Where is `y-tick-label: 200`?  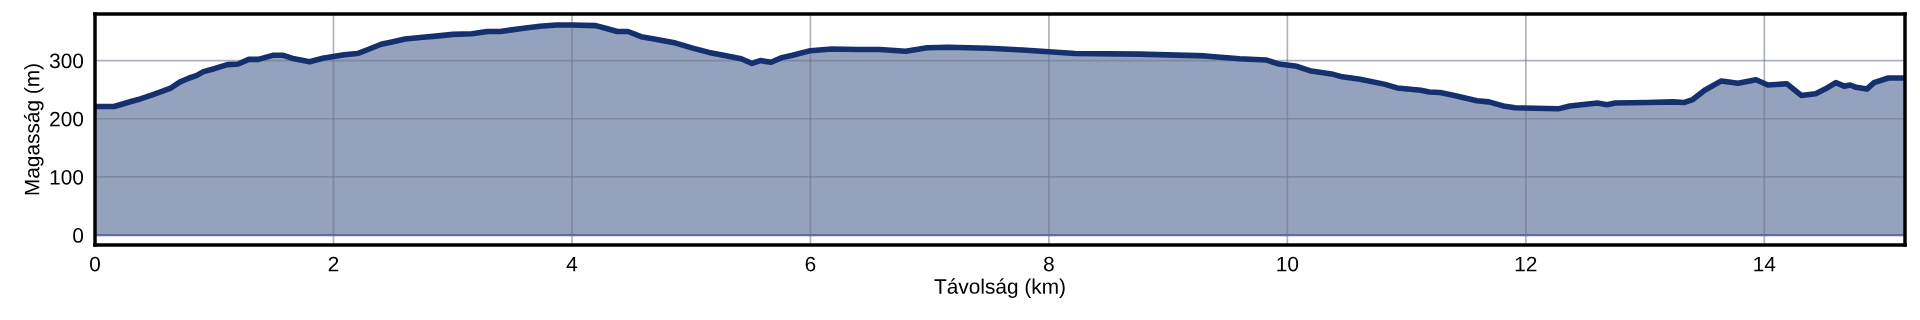 y-tick-label: 200 is located at coordinates (67, 119).